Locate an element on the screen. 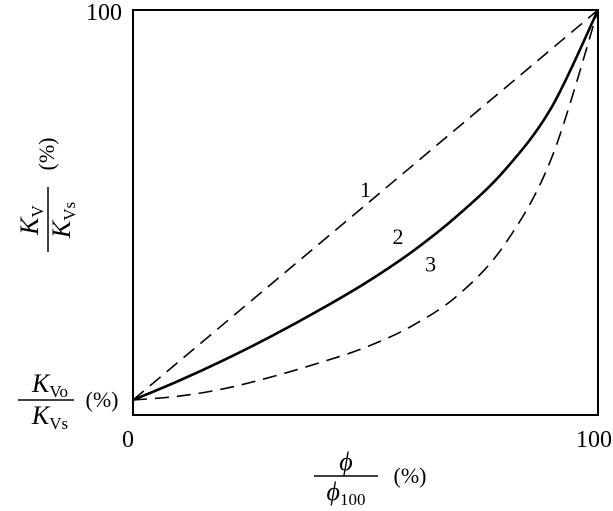 The height and width of the screenshot is (511, 613). y-tick-label-100: 100 is located at coordinates (104, 13).